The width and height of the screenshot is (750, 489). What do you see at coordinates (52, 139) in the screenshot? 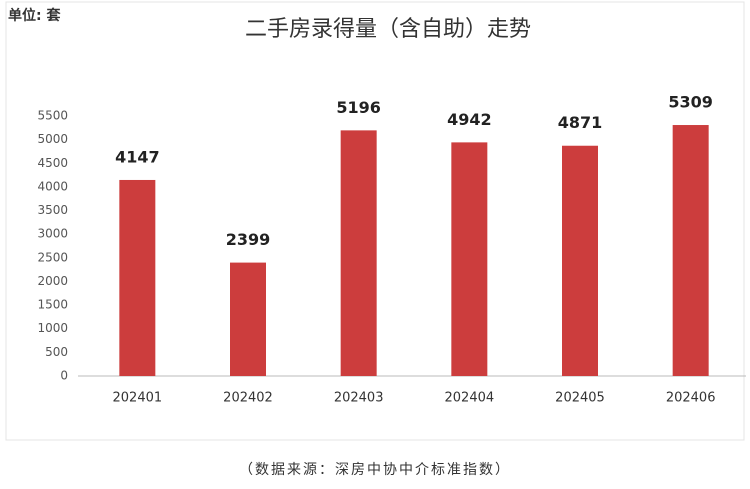
I see `y-tick-label: 5000` at bounding box center [52, 139].